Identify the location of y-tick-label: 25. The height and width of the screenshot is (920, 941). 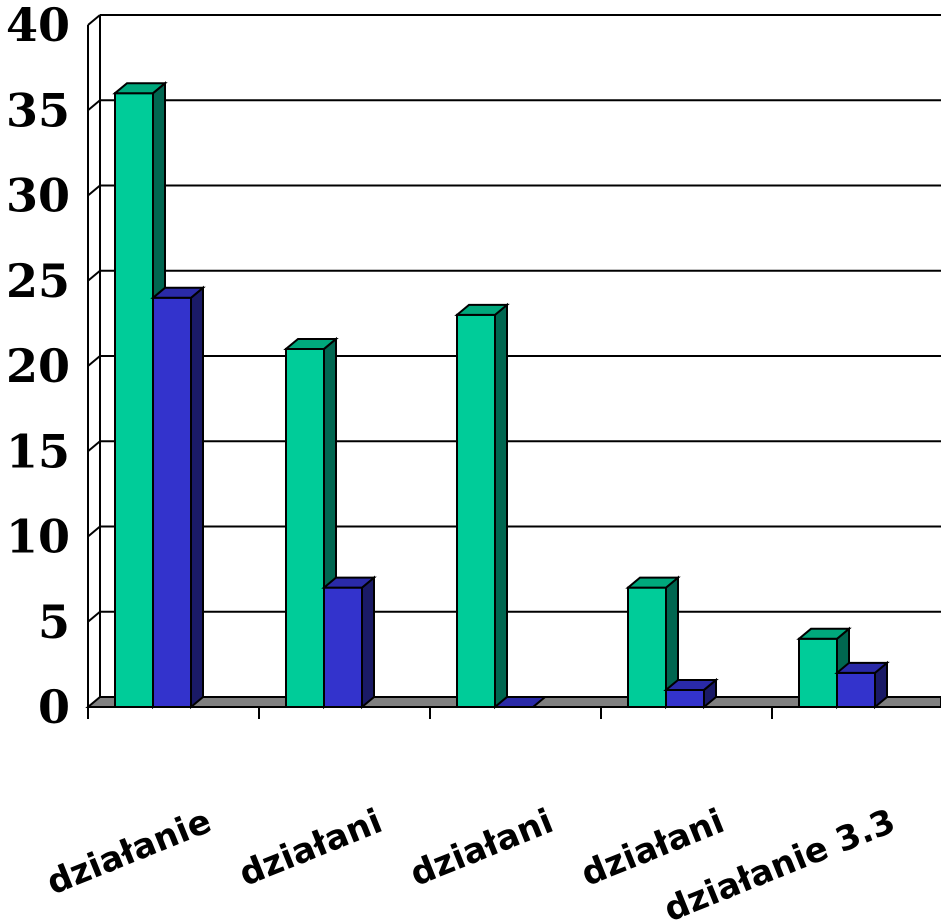
(38, 281).